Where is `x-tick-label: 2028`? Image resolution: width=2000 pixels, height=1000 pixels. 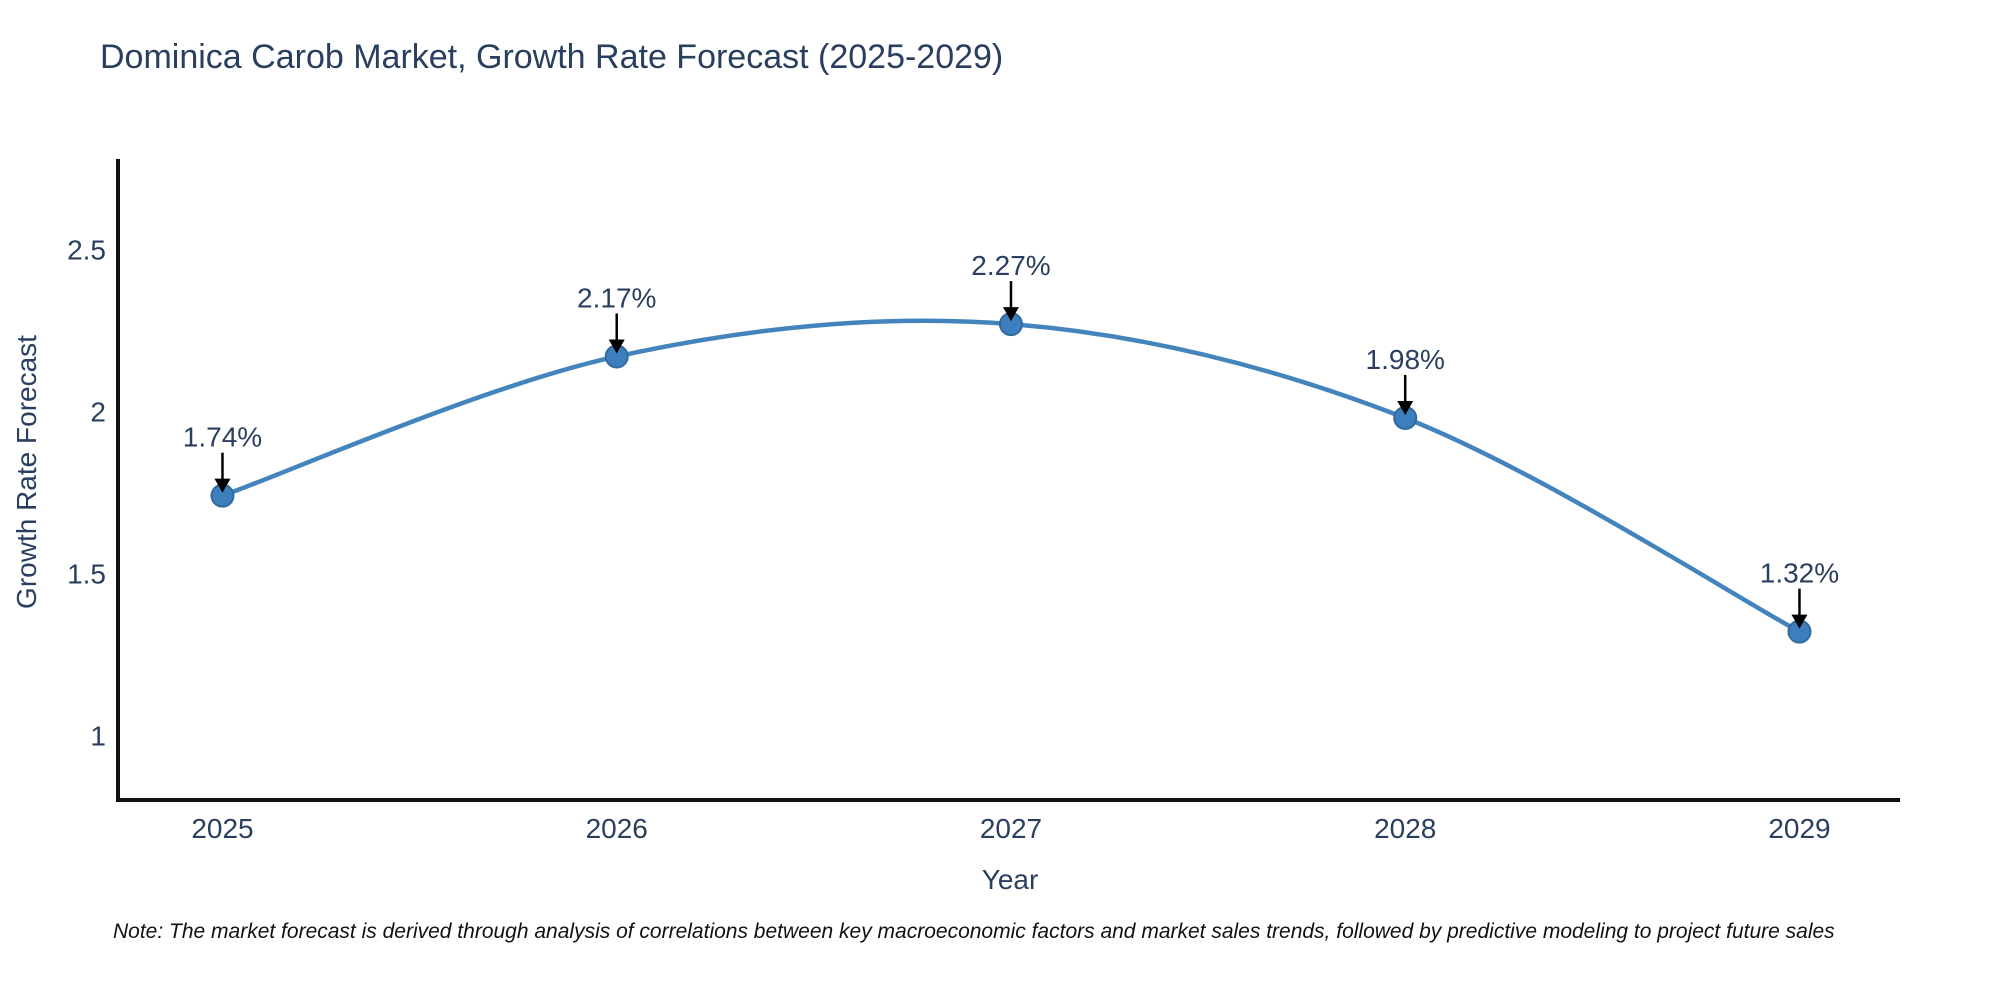
x-tick-label: 2028 is located at coordinates (1405, 828).